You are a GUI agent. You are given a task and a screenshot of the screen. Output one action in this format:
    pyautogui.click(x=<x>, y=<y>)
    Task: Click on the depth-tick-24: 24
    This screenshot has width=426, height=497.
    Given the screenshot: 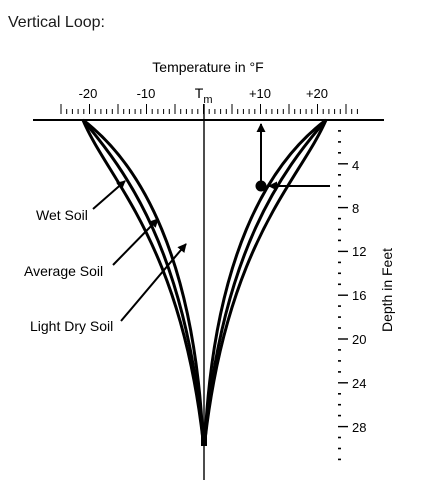 What is the action you would take?
    pyautogui.click(x=359, y=383)
    